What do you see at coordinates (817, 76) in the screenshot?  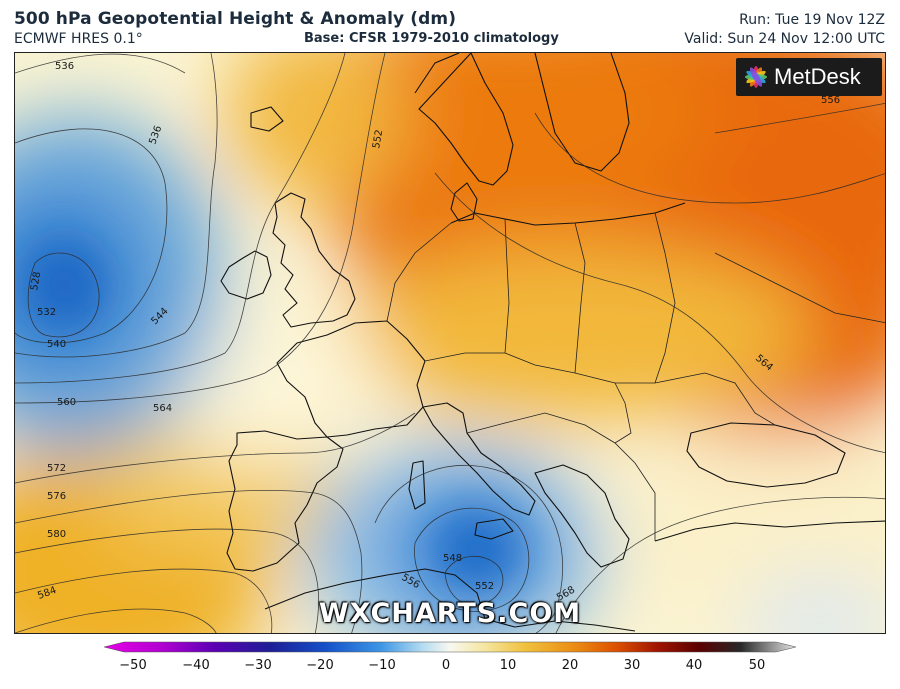 I see `logo-text: MetDesk` at bounding box center [817, 76].